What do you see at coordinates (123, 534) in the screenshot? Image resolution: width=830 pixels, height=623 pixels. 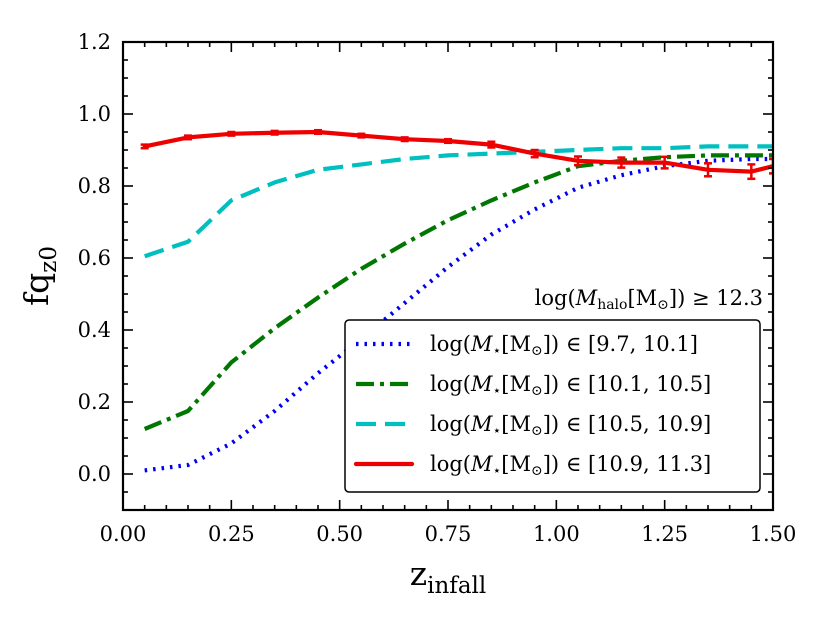 I see `x-tick-label: 0.00` at bounding box center [123, 534].